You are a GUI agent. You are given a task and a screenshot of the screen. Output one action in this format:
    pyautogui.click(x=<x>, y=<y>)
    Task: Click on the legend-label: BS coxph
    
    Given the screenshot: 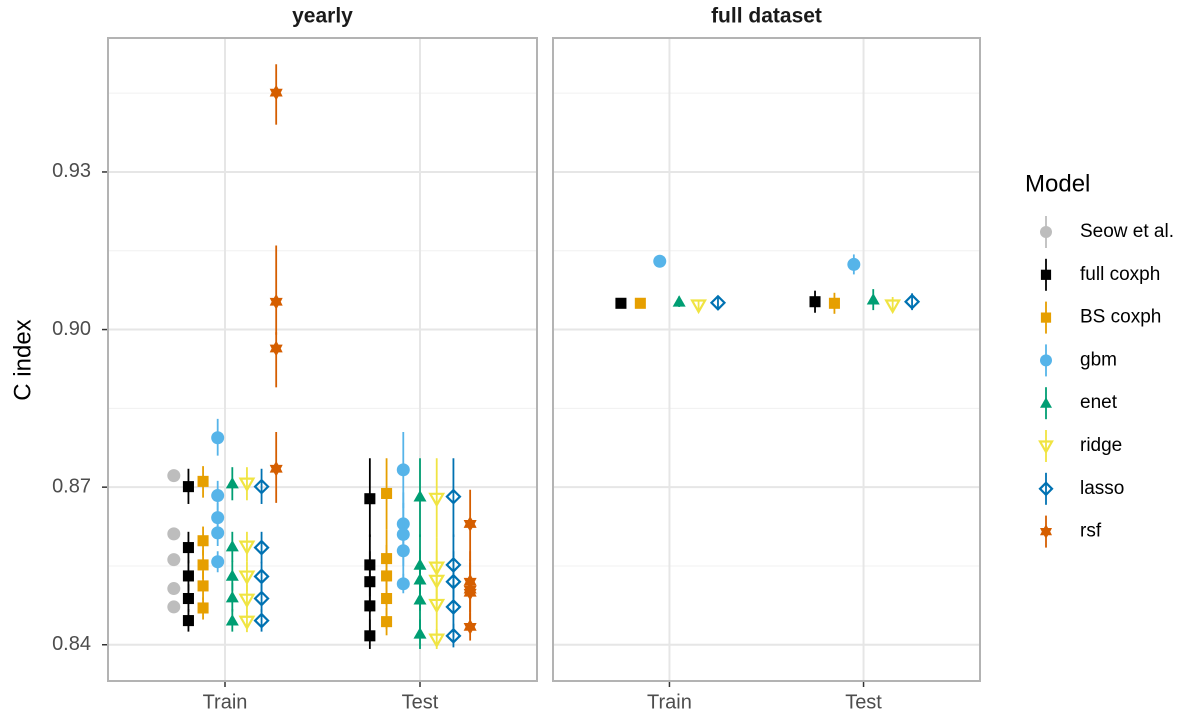 What is the action you would take?
    pyautogui.click(x=1120, y=317)
    